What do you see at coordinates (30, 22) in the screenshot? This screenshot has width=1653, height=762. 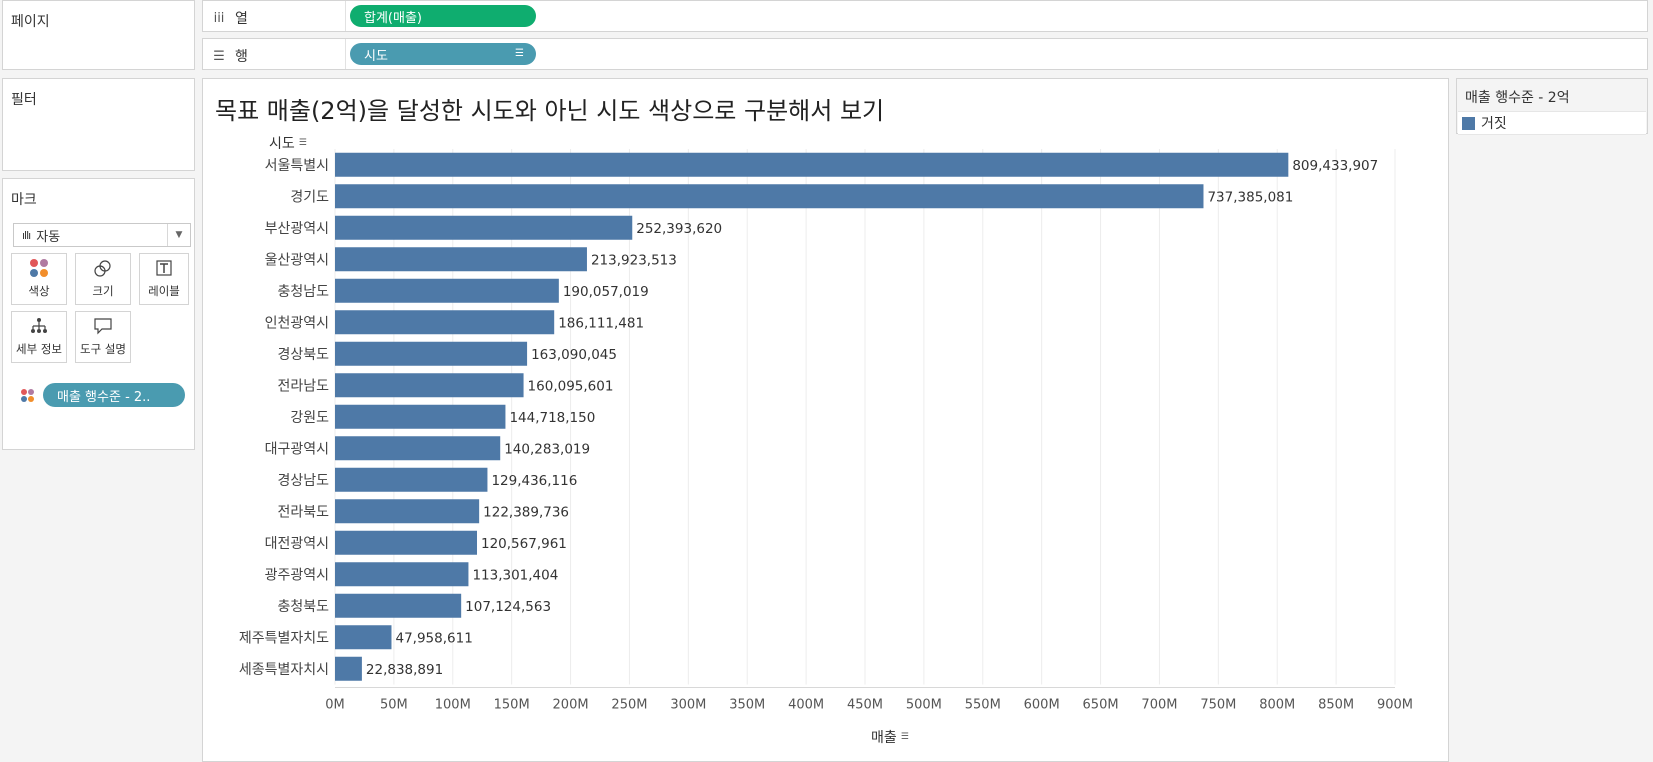 I see `pages-title: 페이지` at bounding box center [30, 22].